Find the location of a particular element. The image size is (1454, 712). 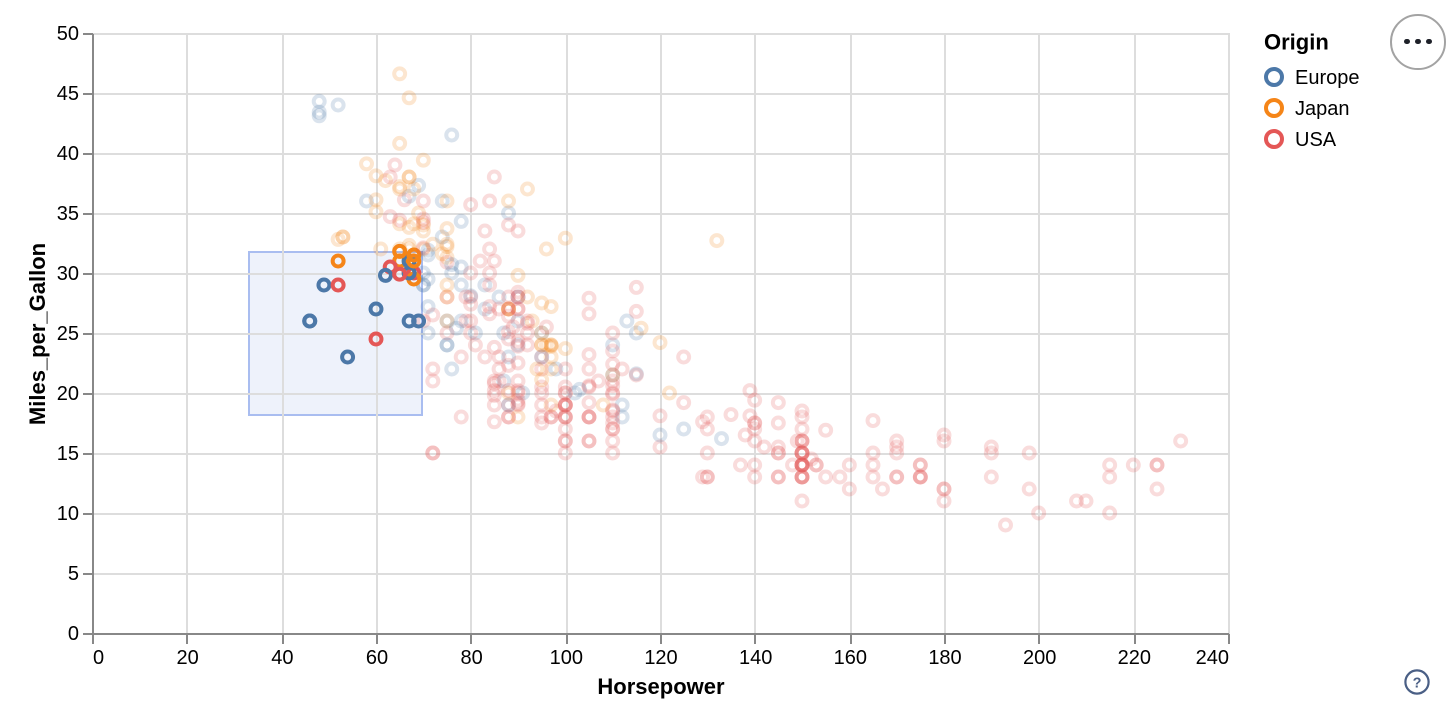

svg-text: 160 is located at coordinates (850, 658).